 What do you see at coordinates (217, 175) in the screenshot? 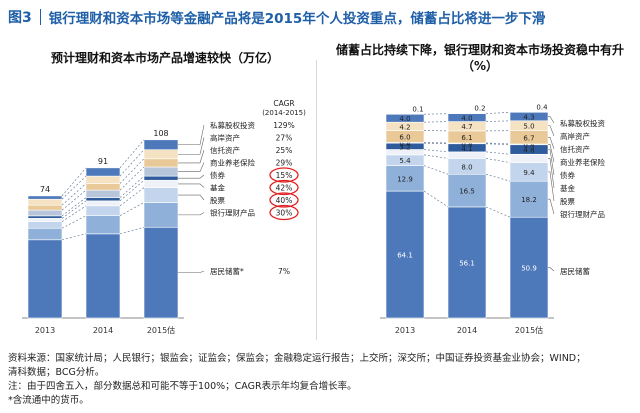
I see `legend-label: 债券` at bounding box center [217, 175].